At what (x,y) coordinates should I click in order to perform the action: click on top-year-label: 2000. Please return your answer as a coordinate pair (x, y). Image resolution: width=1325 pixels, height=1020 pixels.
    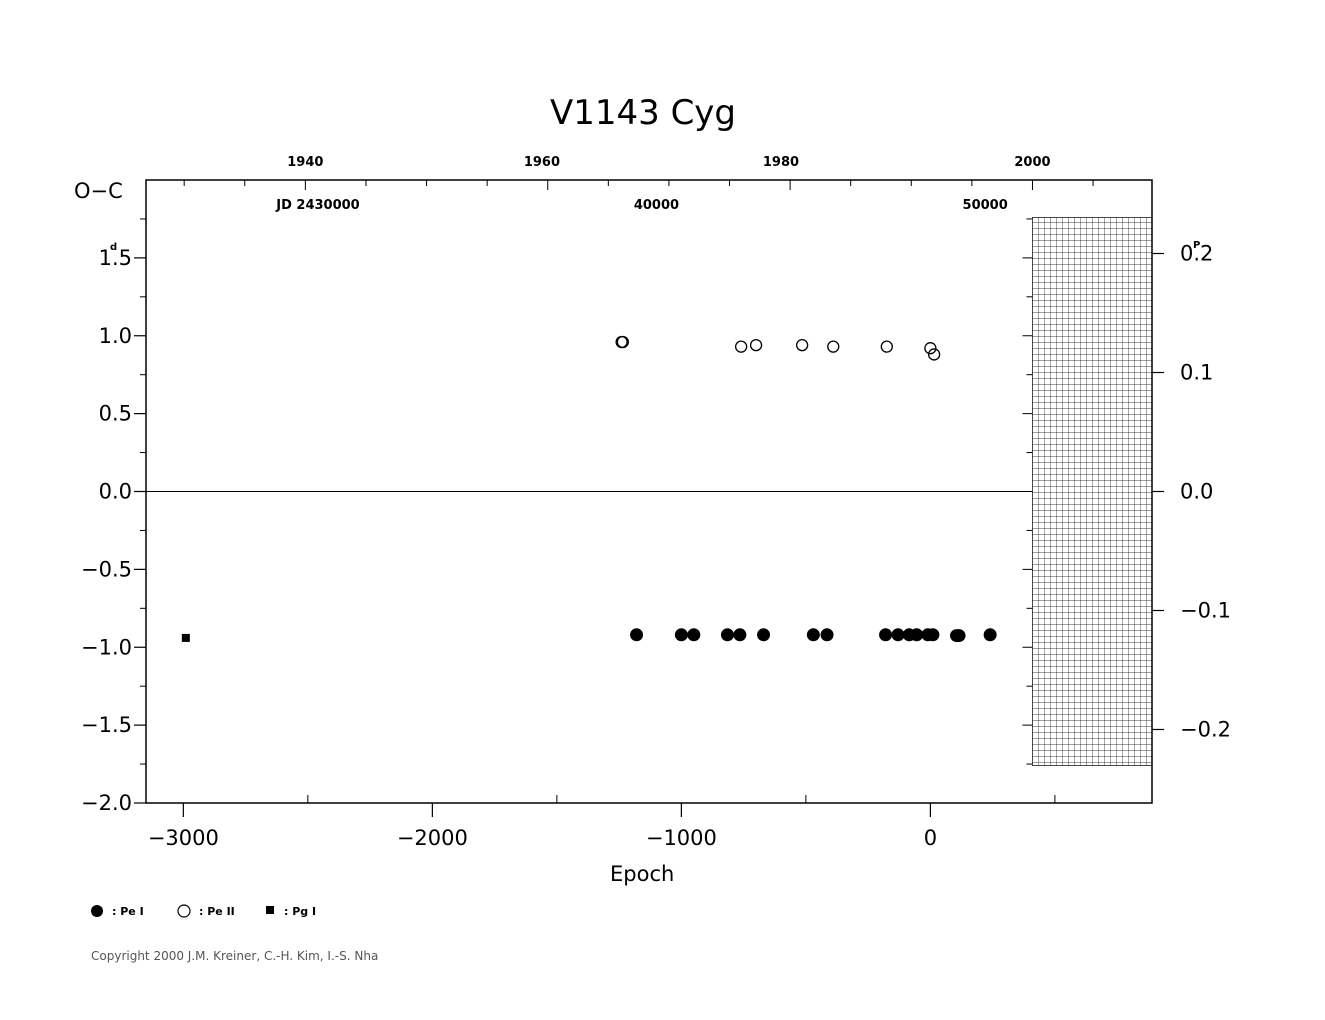
    Looking at the image, I should click on (1032, 162).